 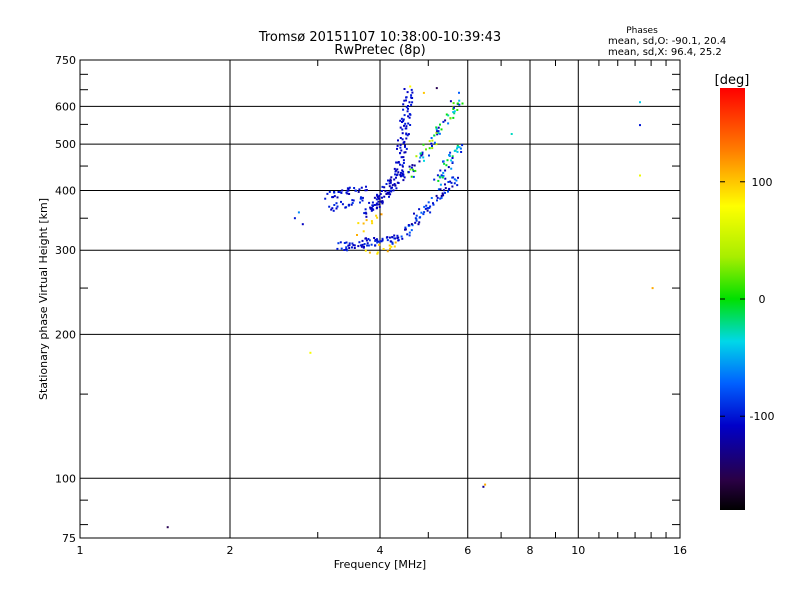 I want to click on y-tick-label: 200, so click(x=65, y=334).